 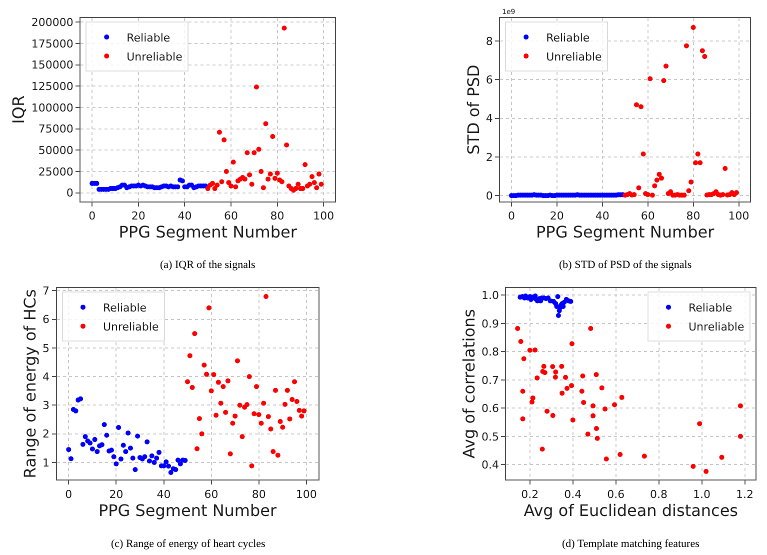 What do you see at coordinates (208, 265) in the screenshot?
I see `text: (a) IQR of the signals` at bounding box center [208, 265].